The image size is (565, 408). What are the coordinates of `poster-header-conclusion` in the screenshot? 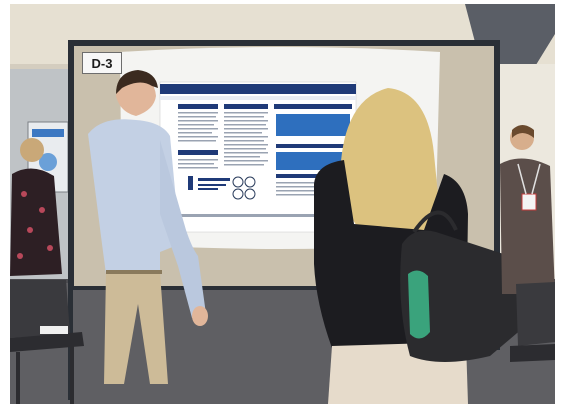 It's located at (313, 176).